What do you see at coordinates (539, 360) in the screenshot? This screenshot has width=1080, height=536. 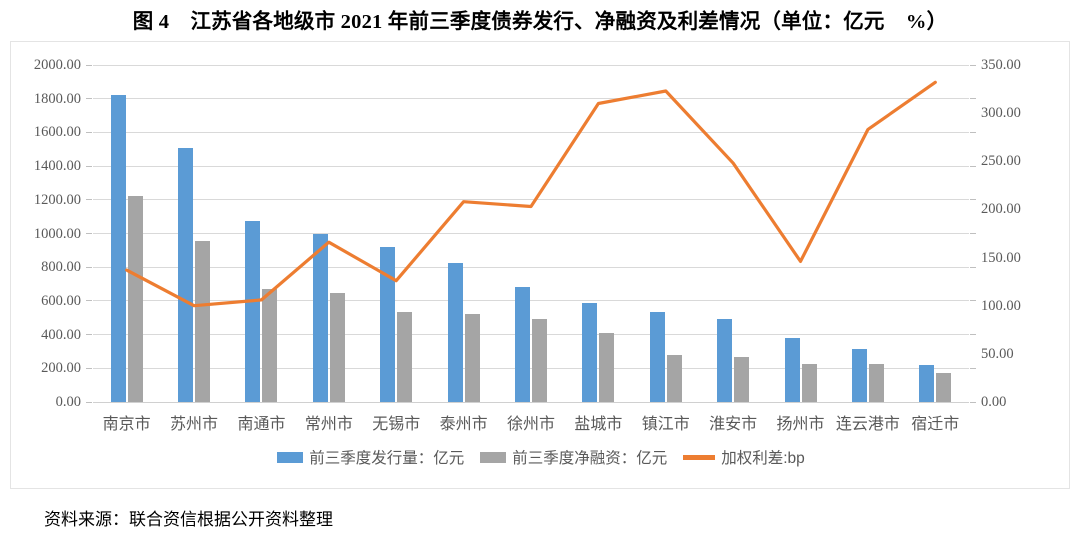 I see `bar-前三季度净融资-亿元-徐州市` at bounding box center [539, 360].